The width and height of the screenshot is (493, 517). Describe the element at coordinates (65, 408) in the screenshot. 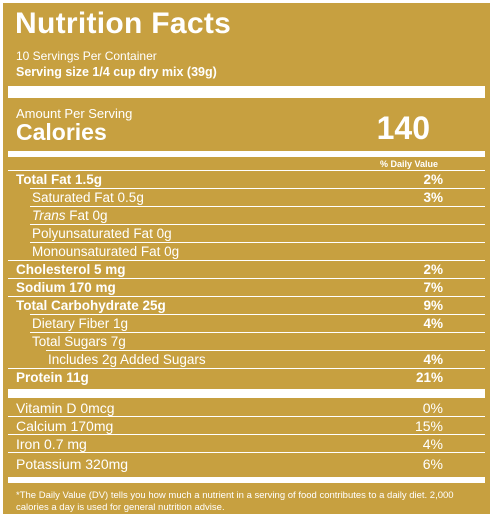

I see `vitamin-label: Vitamin D 0mcg` at that location.